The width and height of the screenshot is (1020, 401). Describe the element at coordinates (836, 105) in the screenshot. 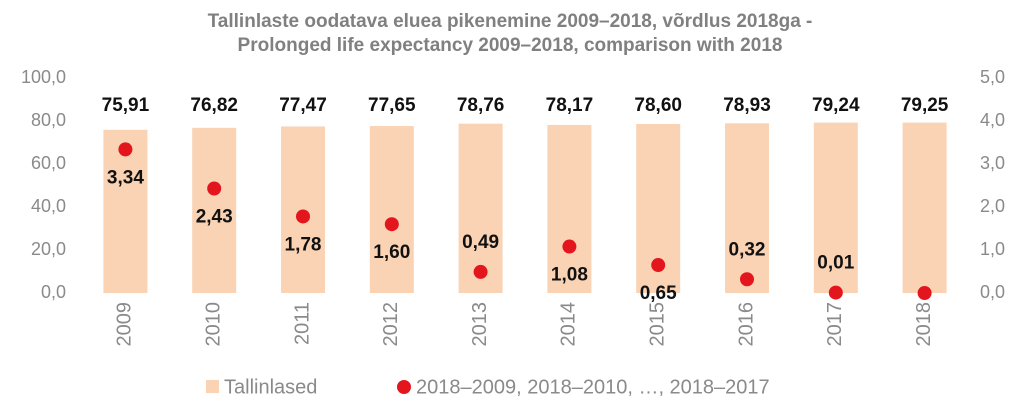

I see `bar-value-label: 79,24` at that location.